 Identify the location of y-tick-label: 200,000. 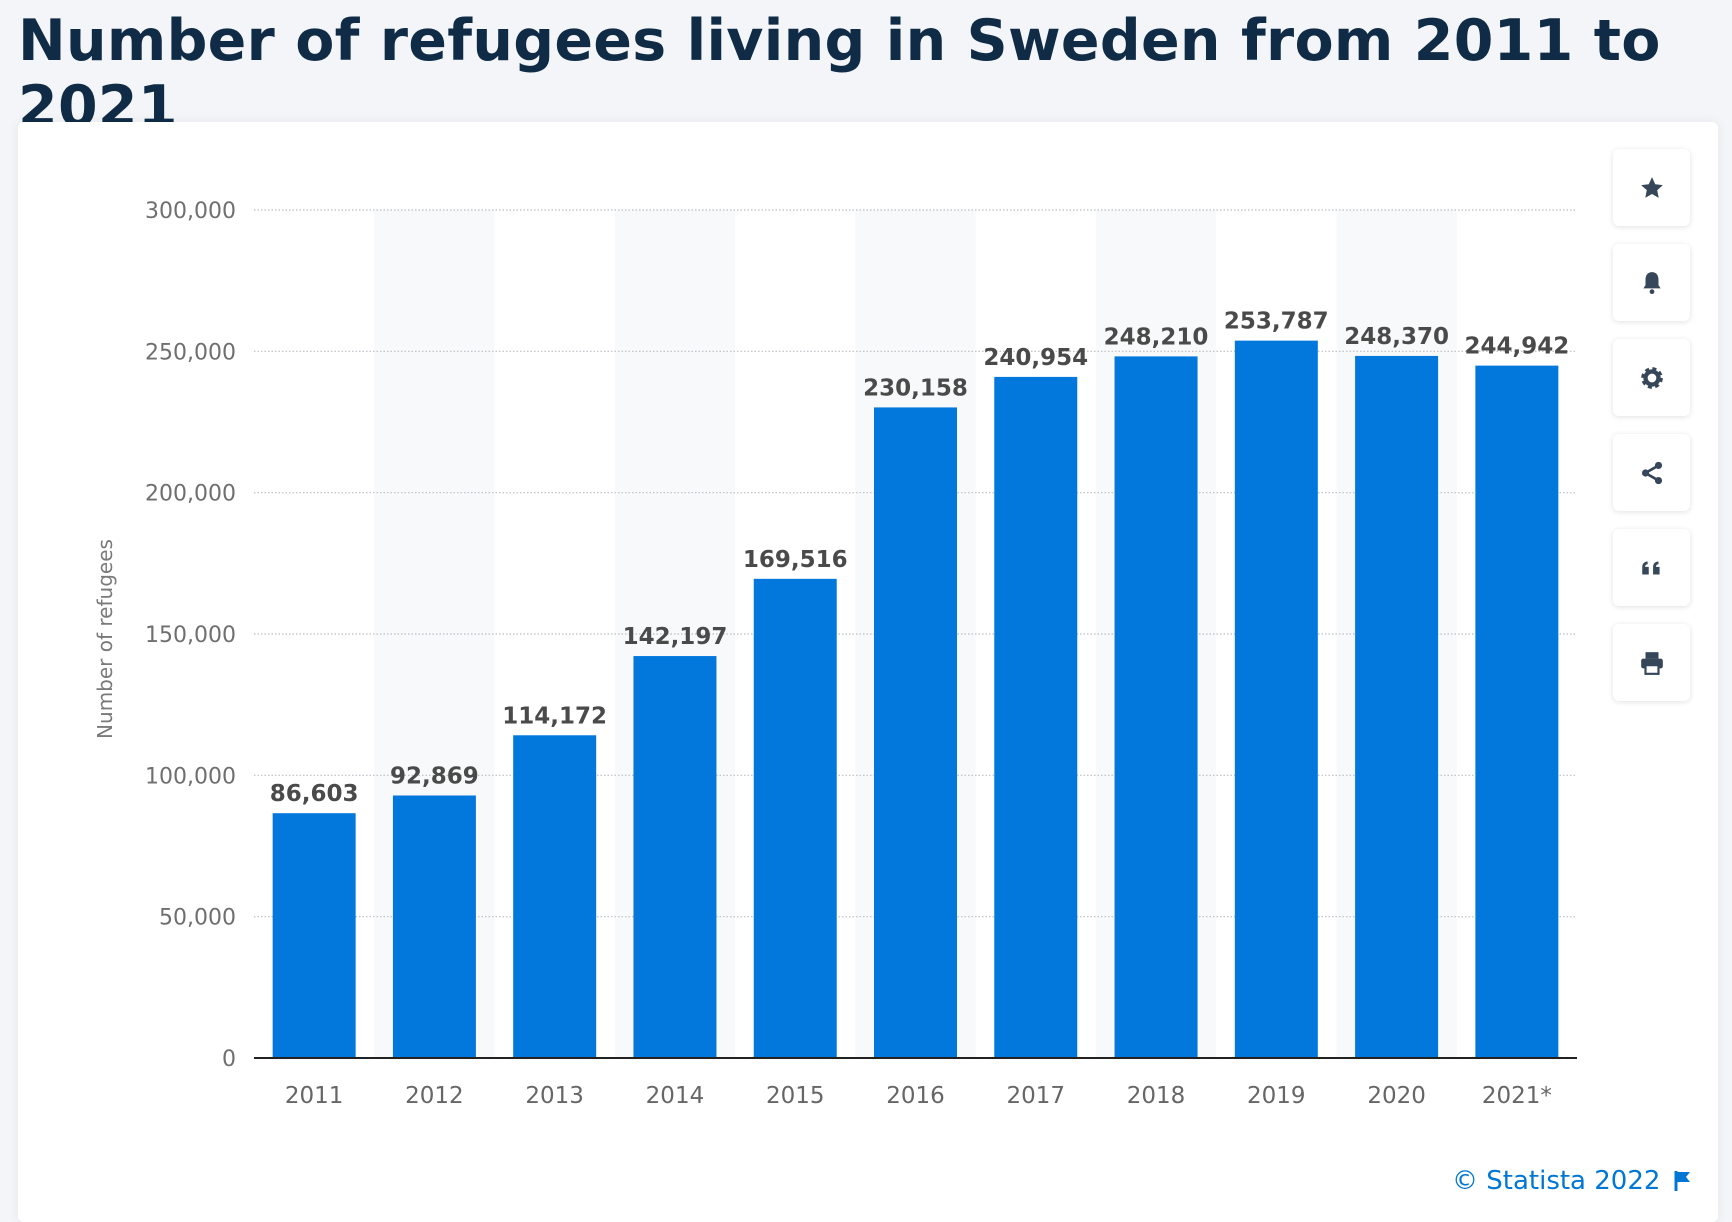
(190, 494).